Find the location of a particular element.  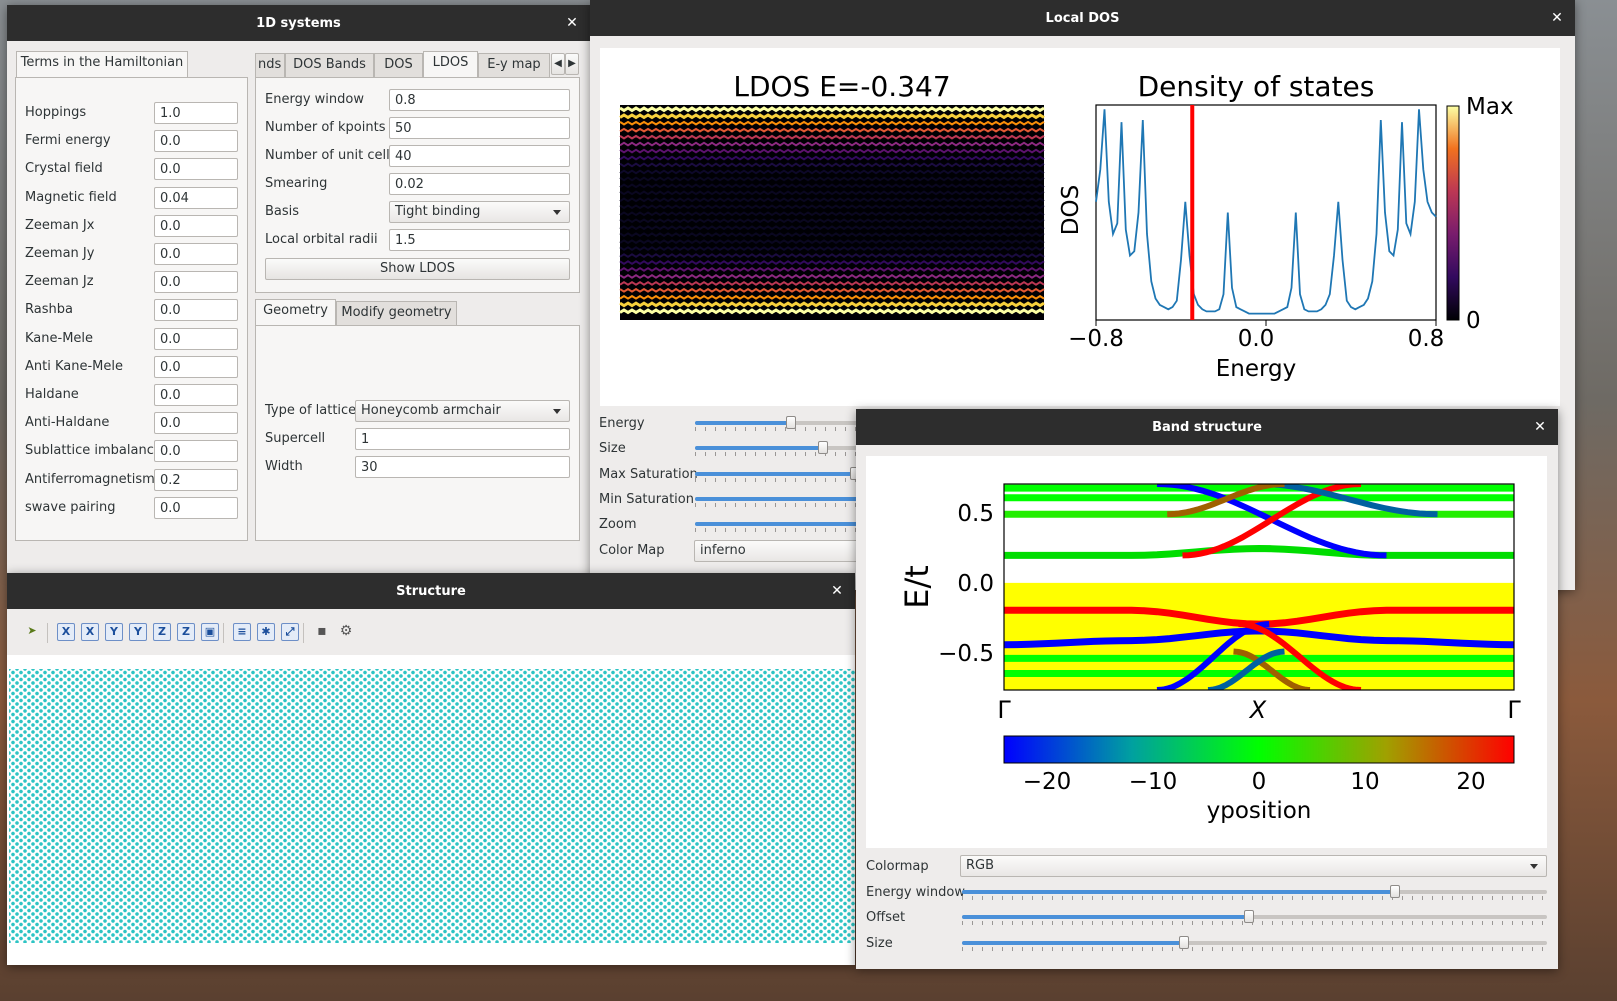

select-arrow-icon: ➤ is located at coordinates (32, 630).